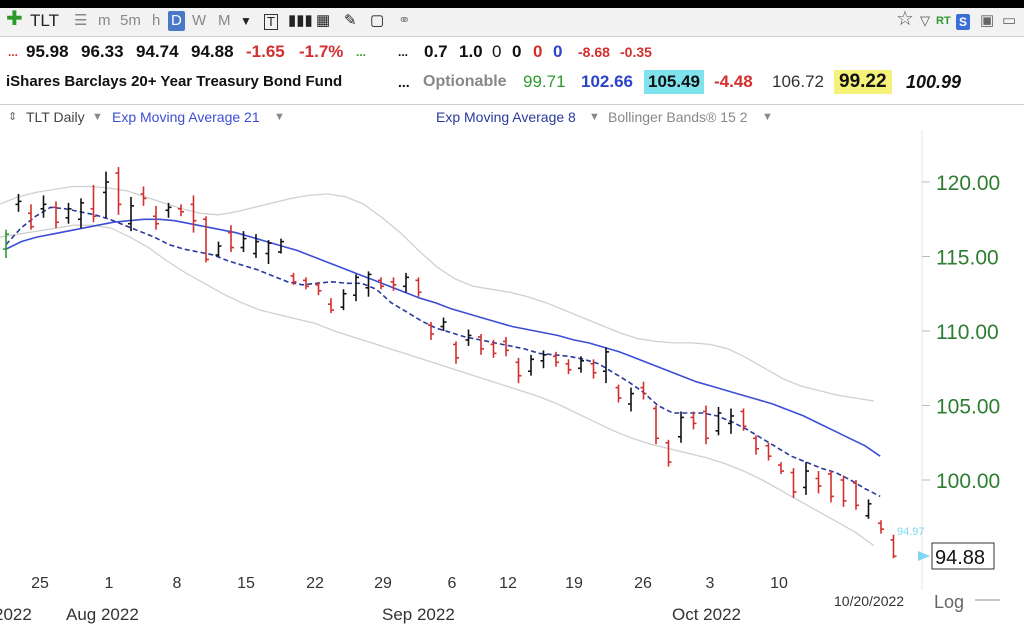 The width and height of the screenshot is (1024, 629). What do you see at coordinates (300, 20) in the screenshot?
I see `bar-chart-icon: ▮▮▮` at bounding box center [300, 20].